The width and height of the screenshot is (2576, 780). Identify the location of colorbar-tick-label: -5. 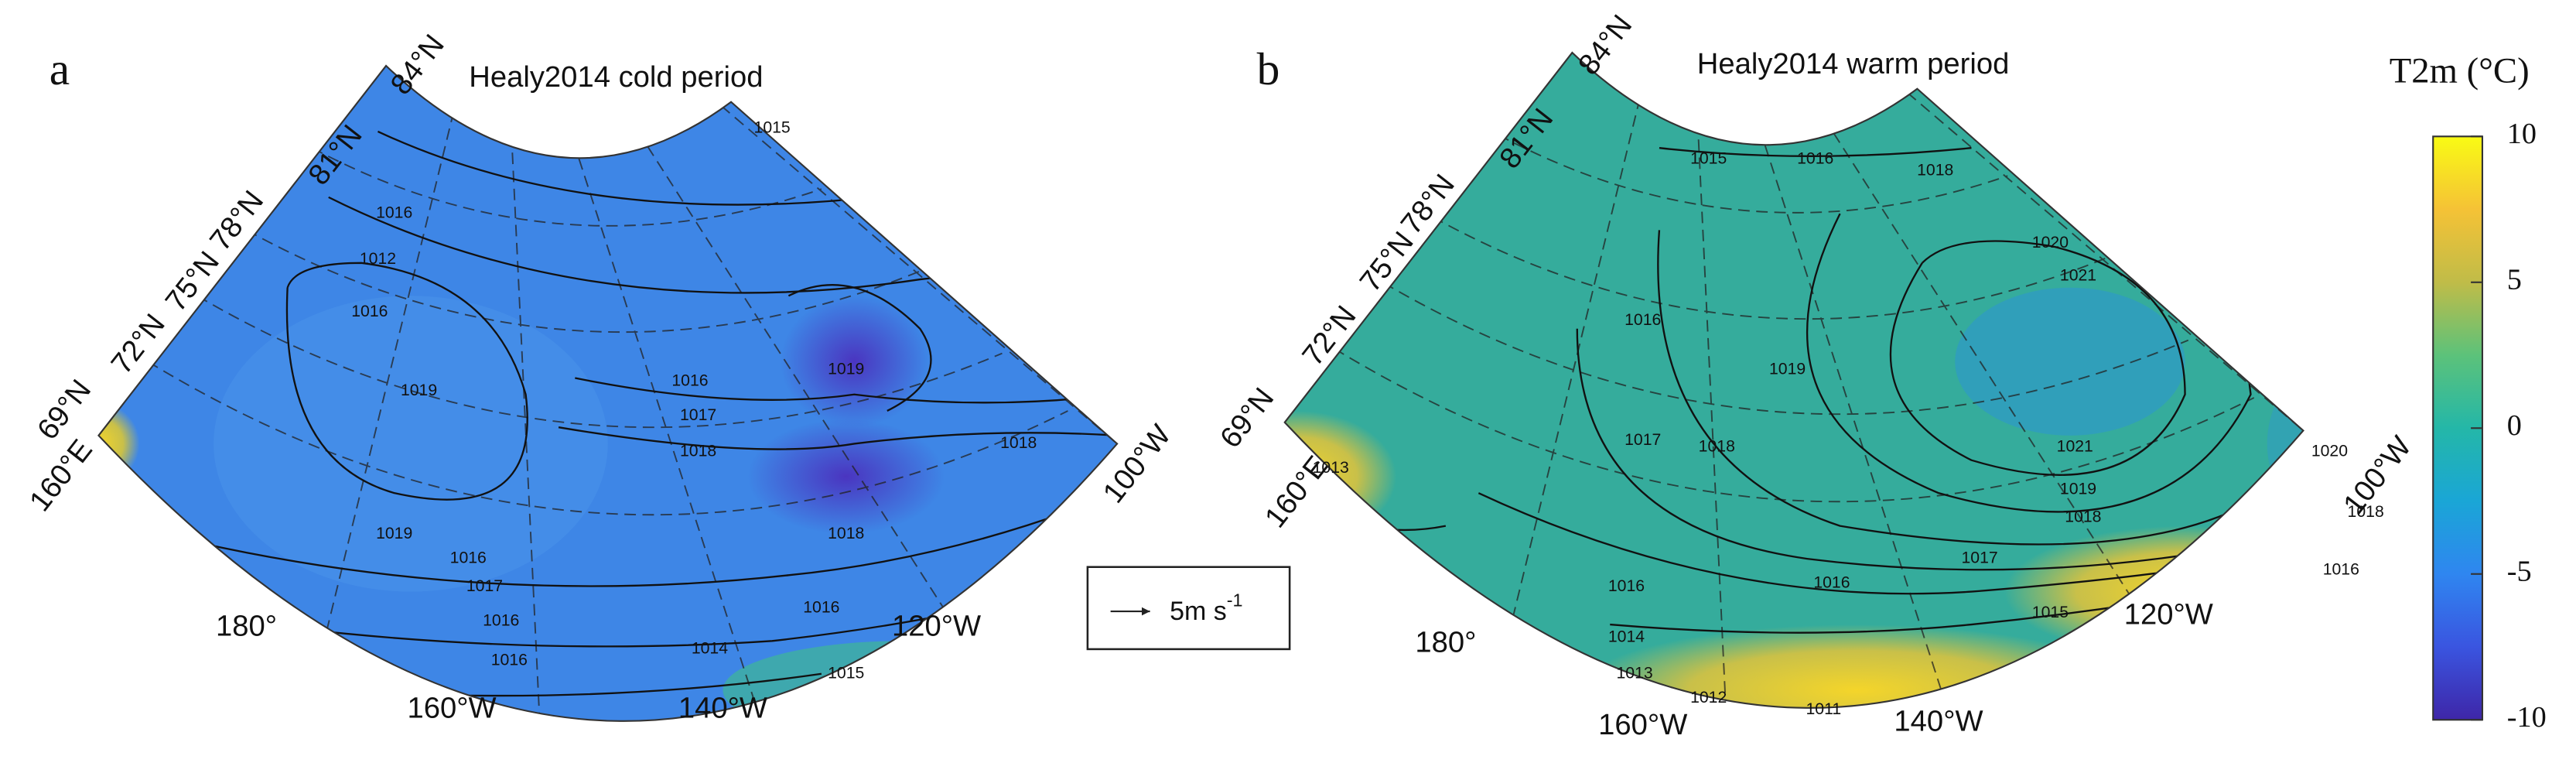
(2519, 572).